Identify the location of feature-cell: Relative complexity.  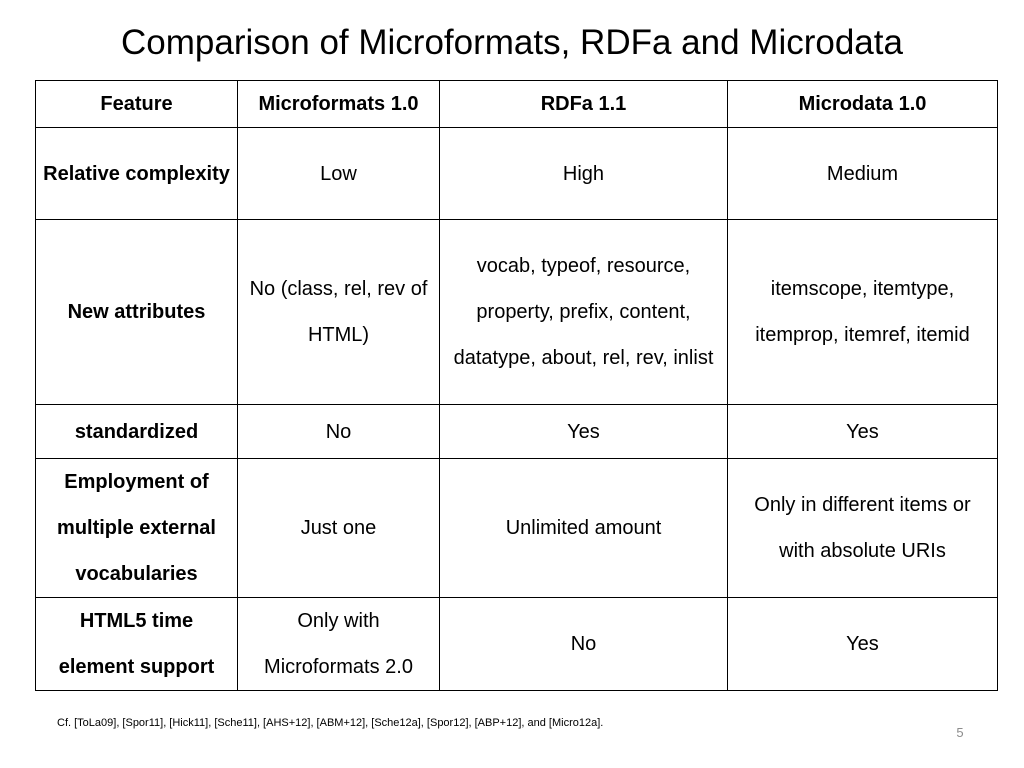
(136, 173).